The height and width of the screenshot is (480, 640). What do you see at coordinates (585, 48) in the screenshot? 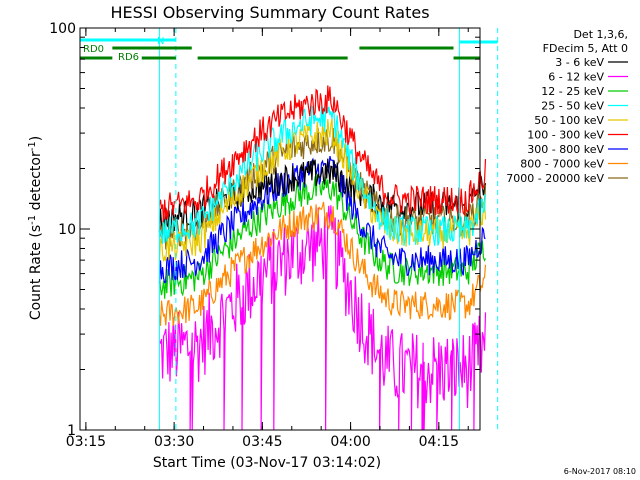
I see `legend-header-2: FDecim 5, Att 0` at bounding box center [585, 48].